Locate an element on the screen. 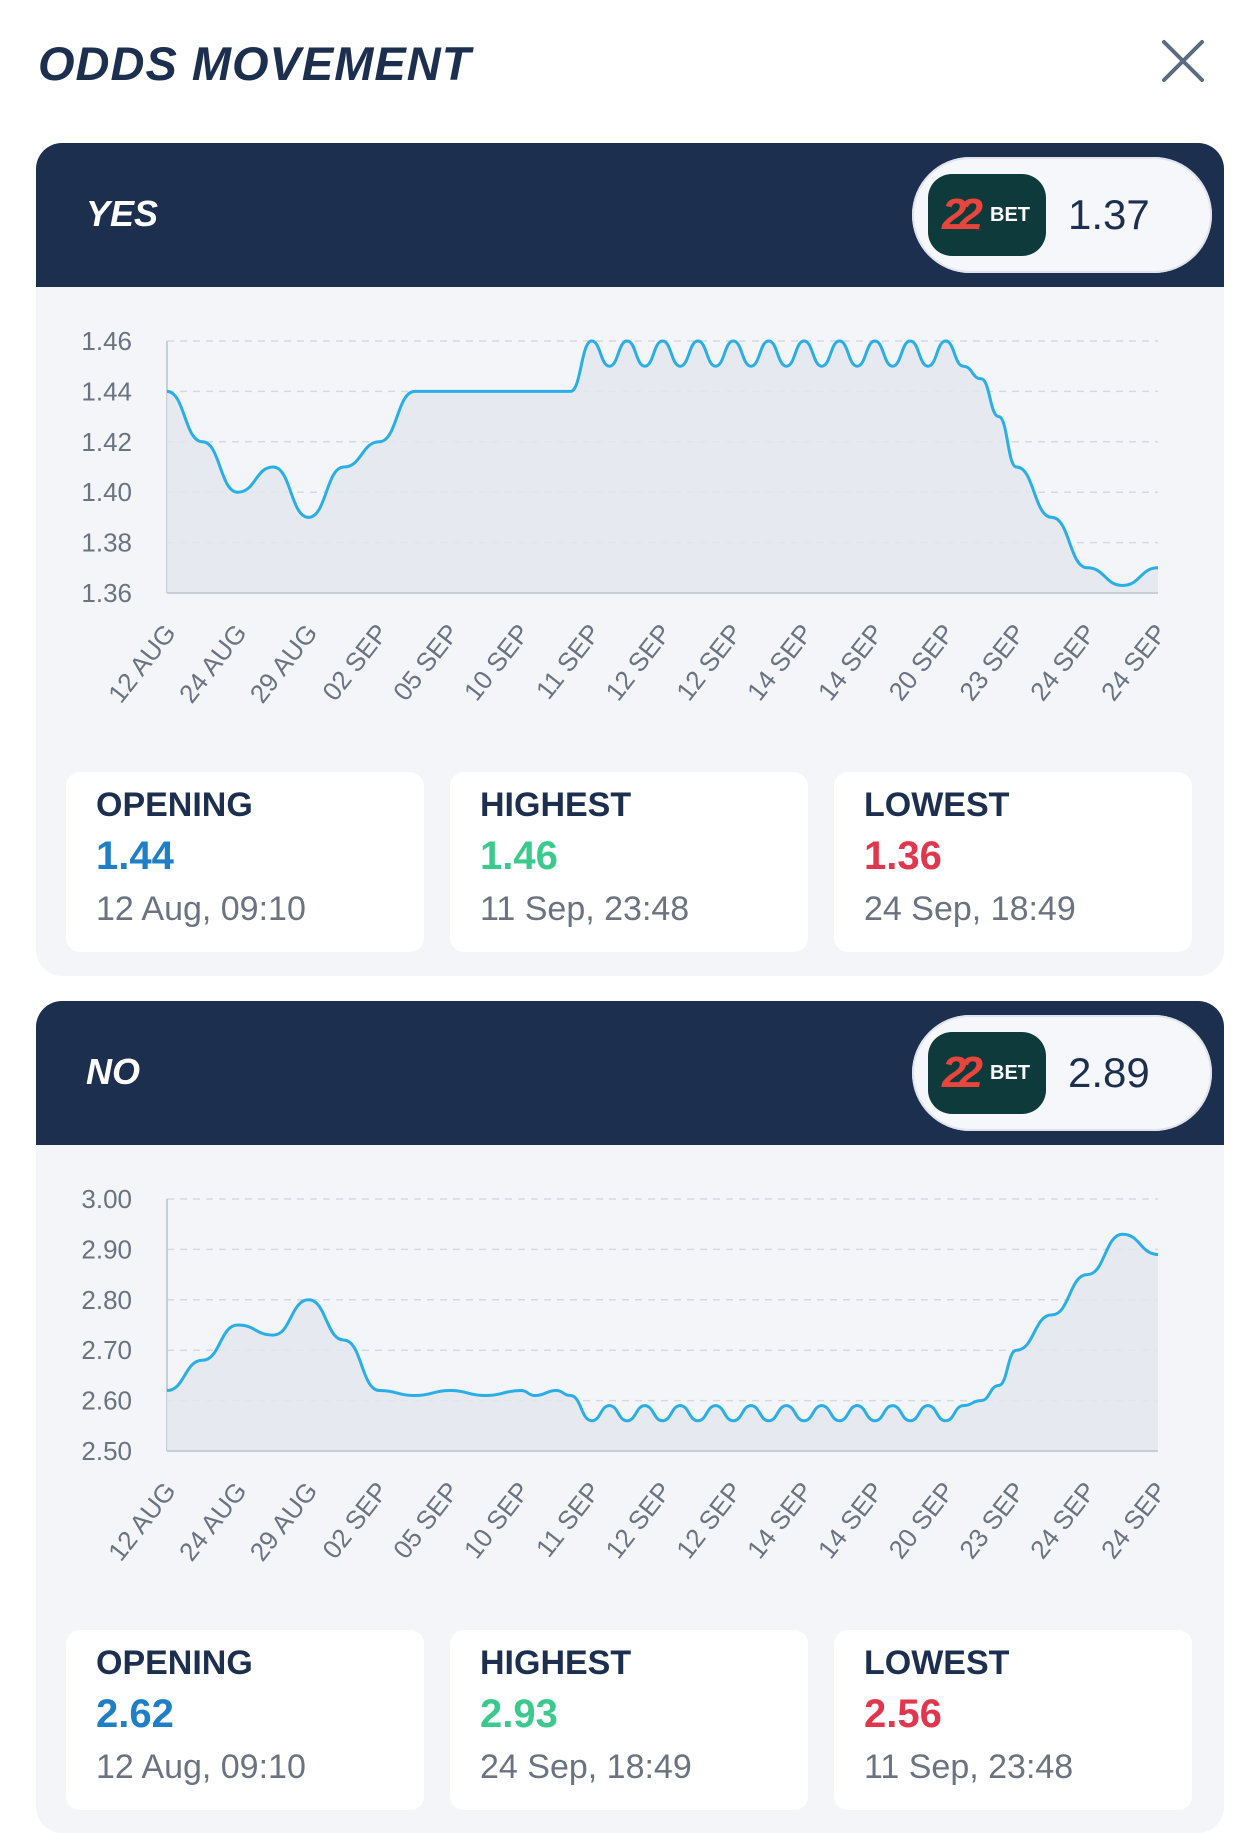 Image resolution: width=1260 pixels, height=1833 pixels. stat-lowest: LOWEST 1.36 24 Sep, 18:49 is located at coordinates (1013, 862).